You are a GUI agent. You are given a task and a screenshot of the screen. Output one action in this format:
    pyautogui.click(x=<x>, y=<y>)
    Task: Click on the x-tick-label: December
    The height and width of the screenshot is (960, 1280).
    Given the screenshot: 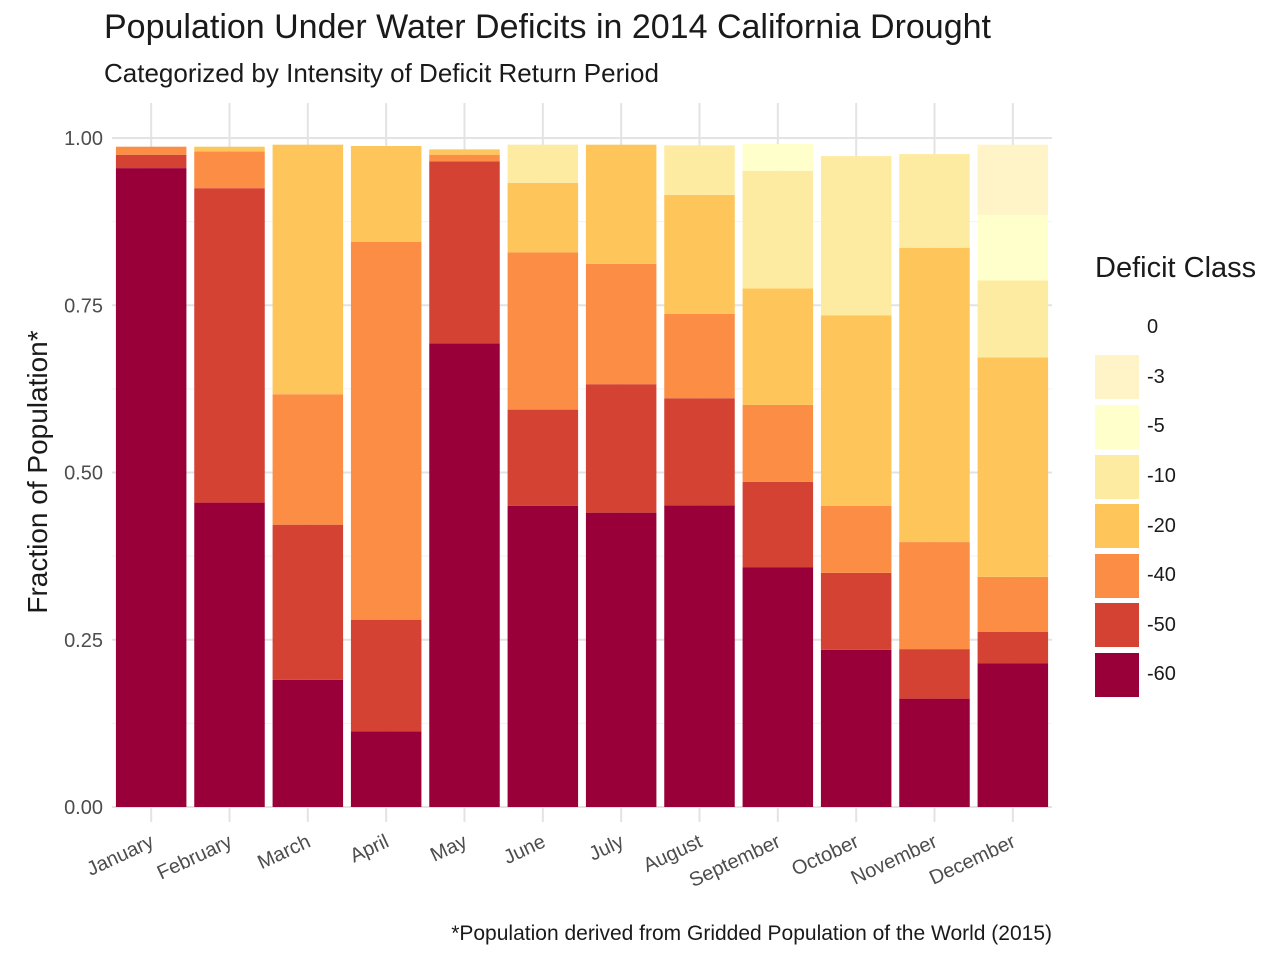 What is the action you would take?
    pyautogui.click(x=972, y=859)
    